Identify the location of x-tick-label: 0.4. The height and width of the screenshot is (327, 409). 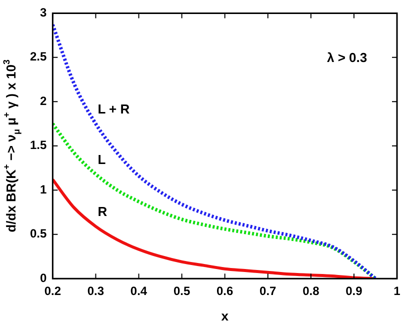
(139, 291).